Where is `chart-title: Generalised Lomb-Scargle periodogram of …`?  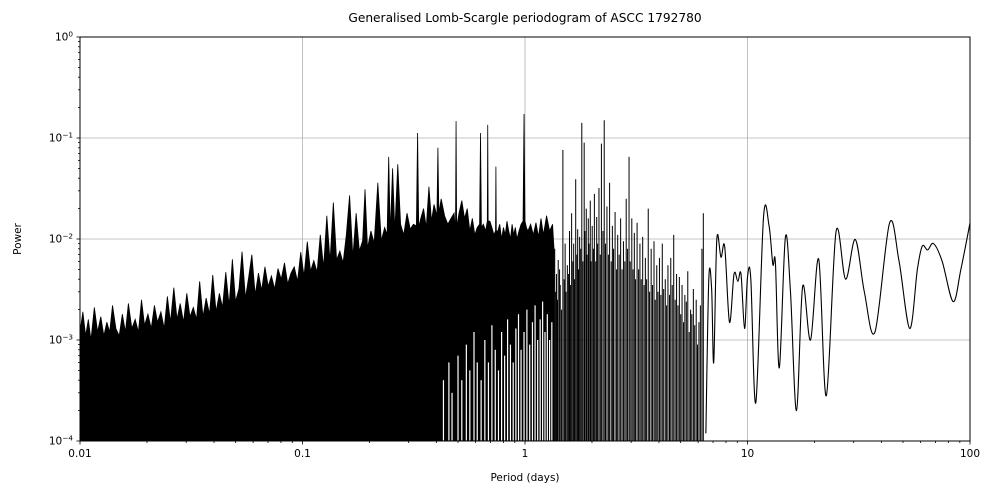
chart-title: Generalised Lomb-Scargle periodogram of … is located at coordinates (524, 18).